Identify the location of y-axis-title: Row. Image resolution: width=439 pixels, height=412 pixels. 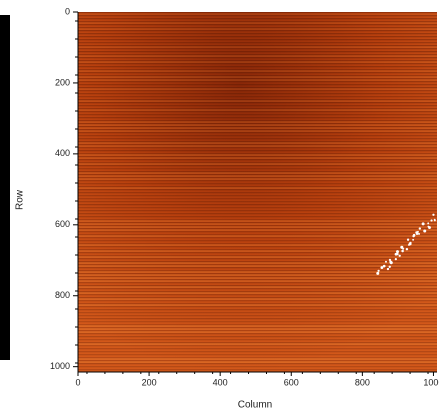
(20, 199).